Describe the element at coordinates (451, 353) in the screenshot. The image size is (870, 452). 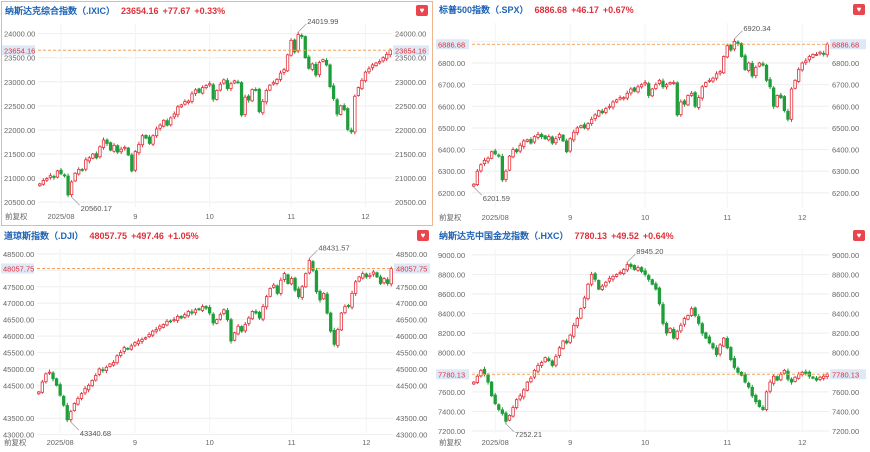
I see `y-tick-left: 8000.00` at that location.